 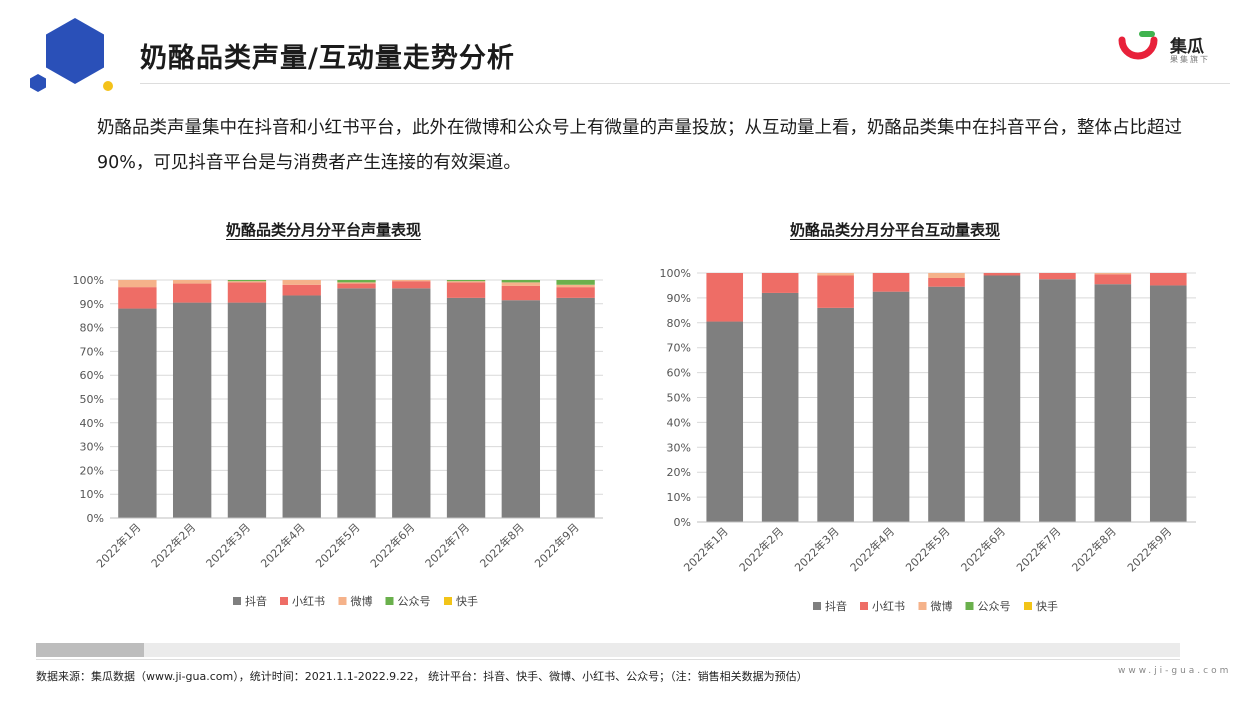 What do you see at coordinates (1138, 45) in the screenshot?
I see `jigua-logo-icon` at bounding box center [1138, 45].